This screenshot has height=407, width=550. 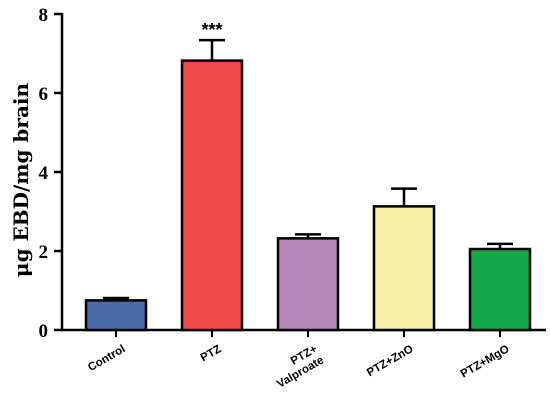 I want to click on x-tick-label-line: PTZ+ZnO, so click(x=390, y=361).